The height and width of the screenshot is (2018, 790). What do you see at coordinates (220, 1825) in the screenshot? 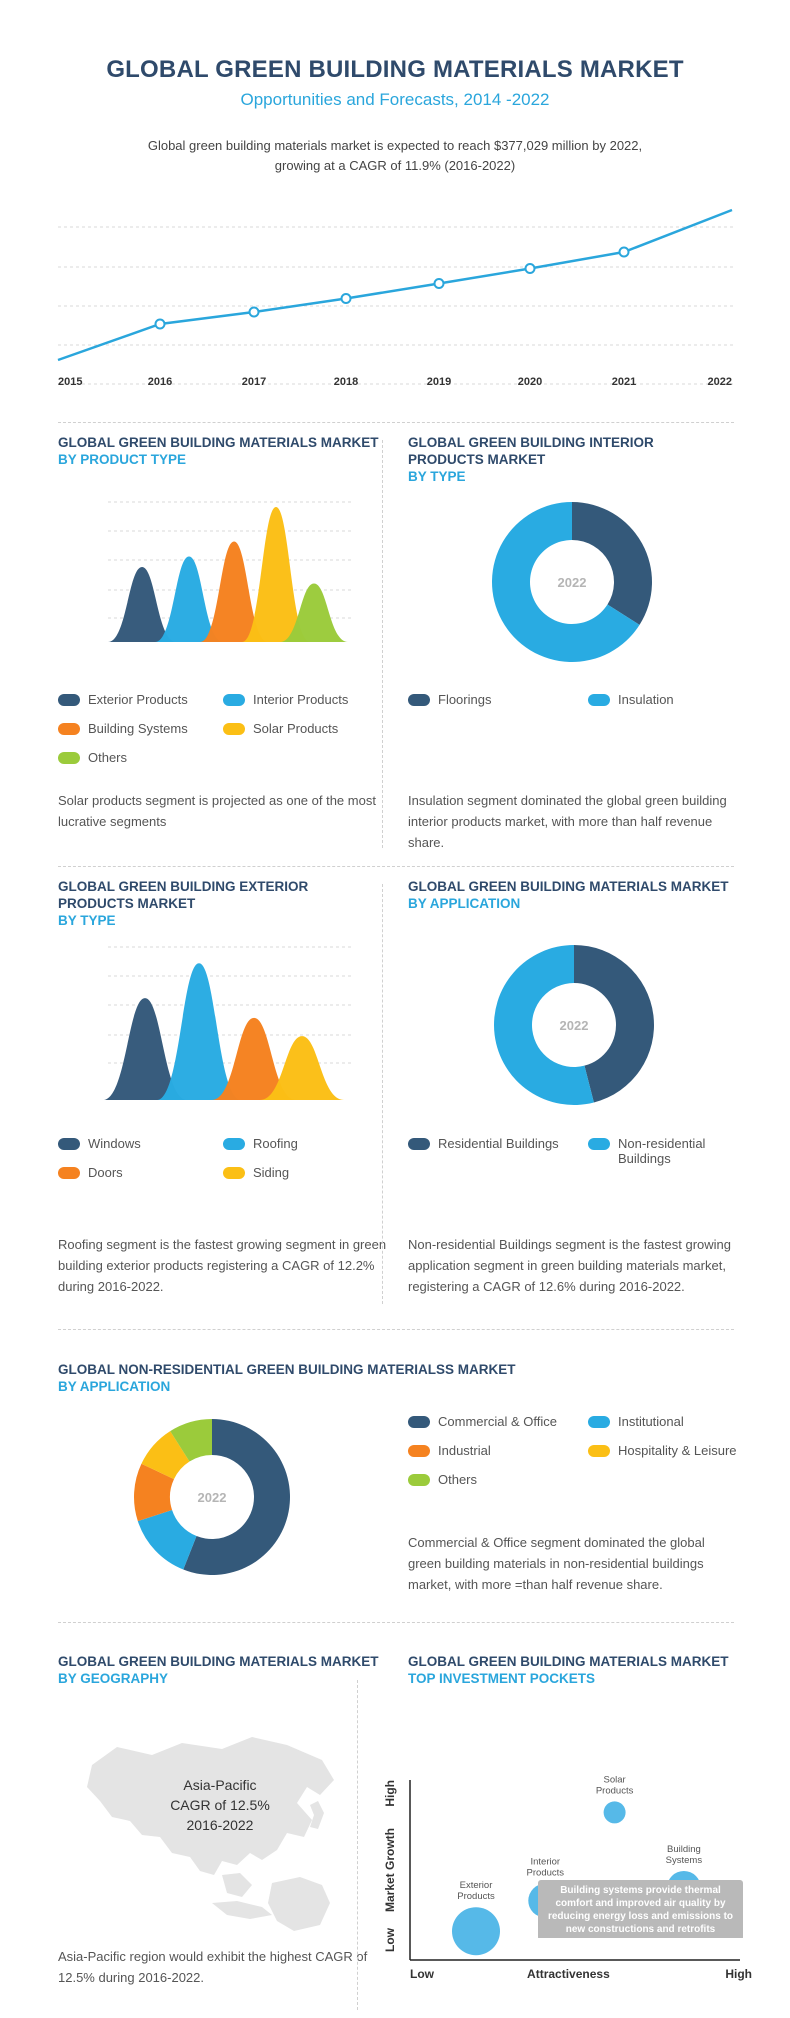
I see `region-period: 2016-2022` at bounding box center [220, 1825].